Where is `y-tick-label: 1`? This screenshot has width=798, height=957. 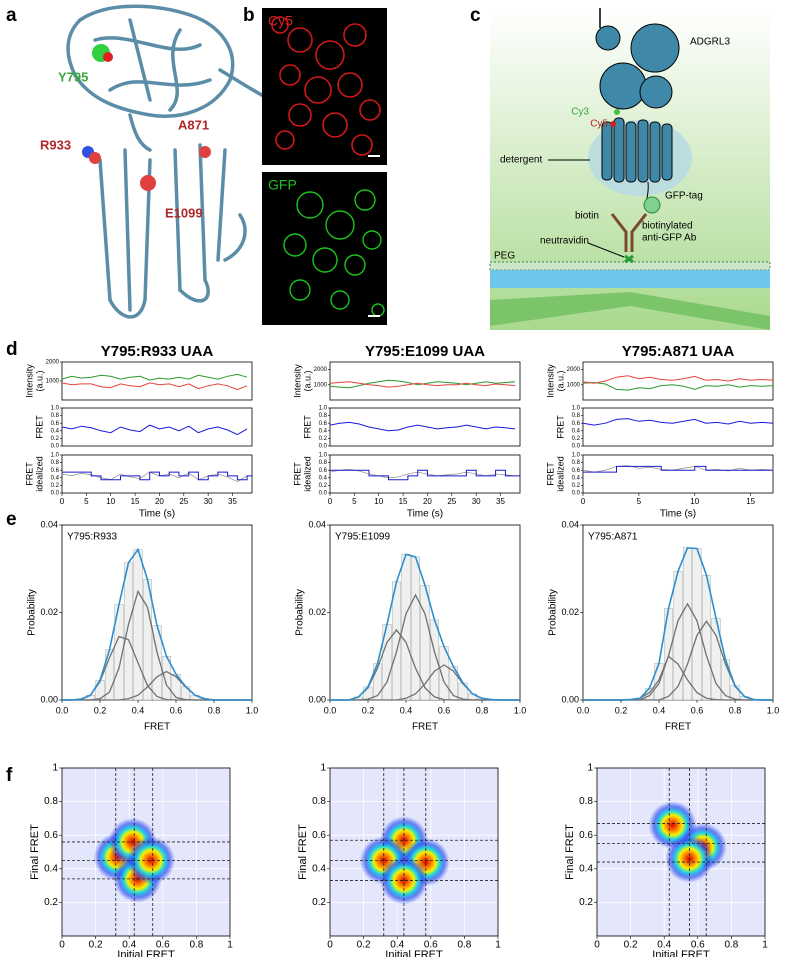
y-tick-label: 1 is located at coordinates (590, 768).